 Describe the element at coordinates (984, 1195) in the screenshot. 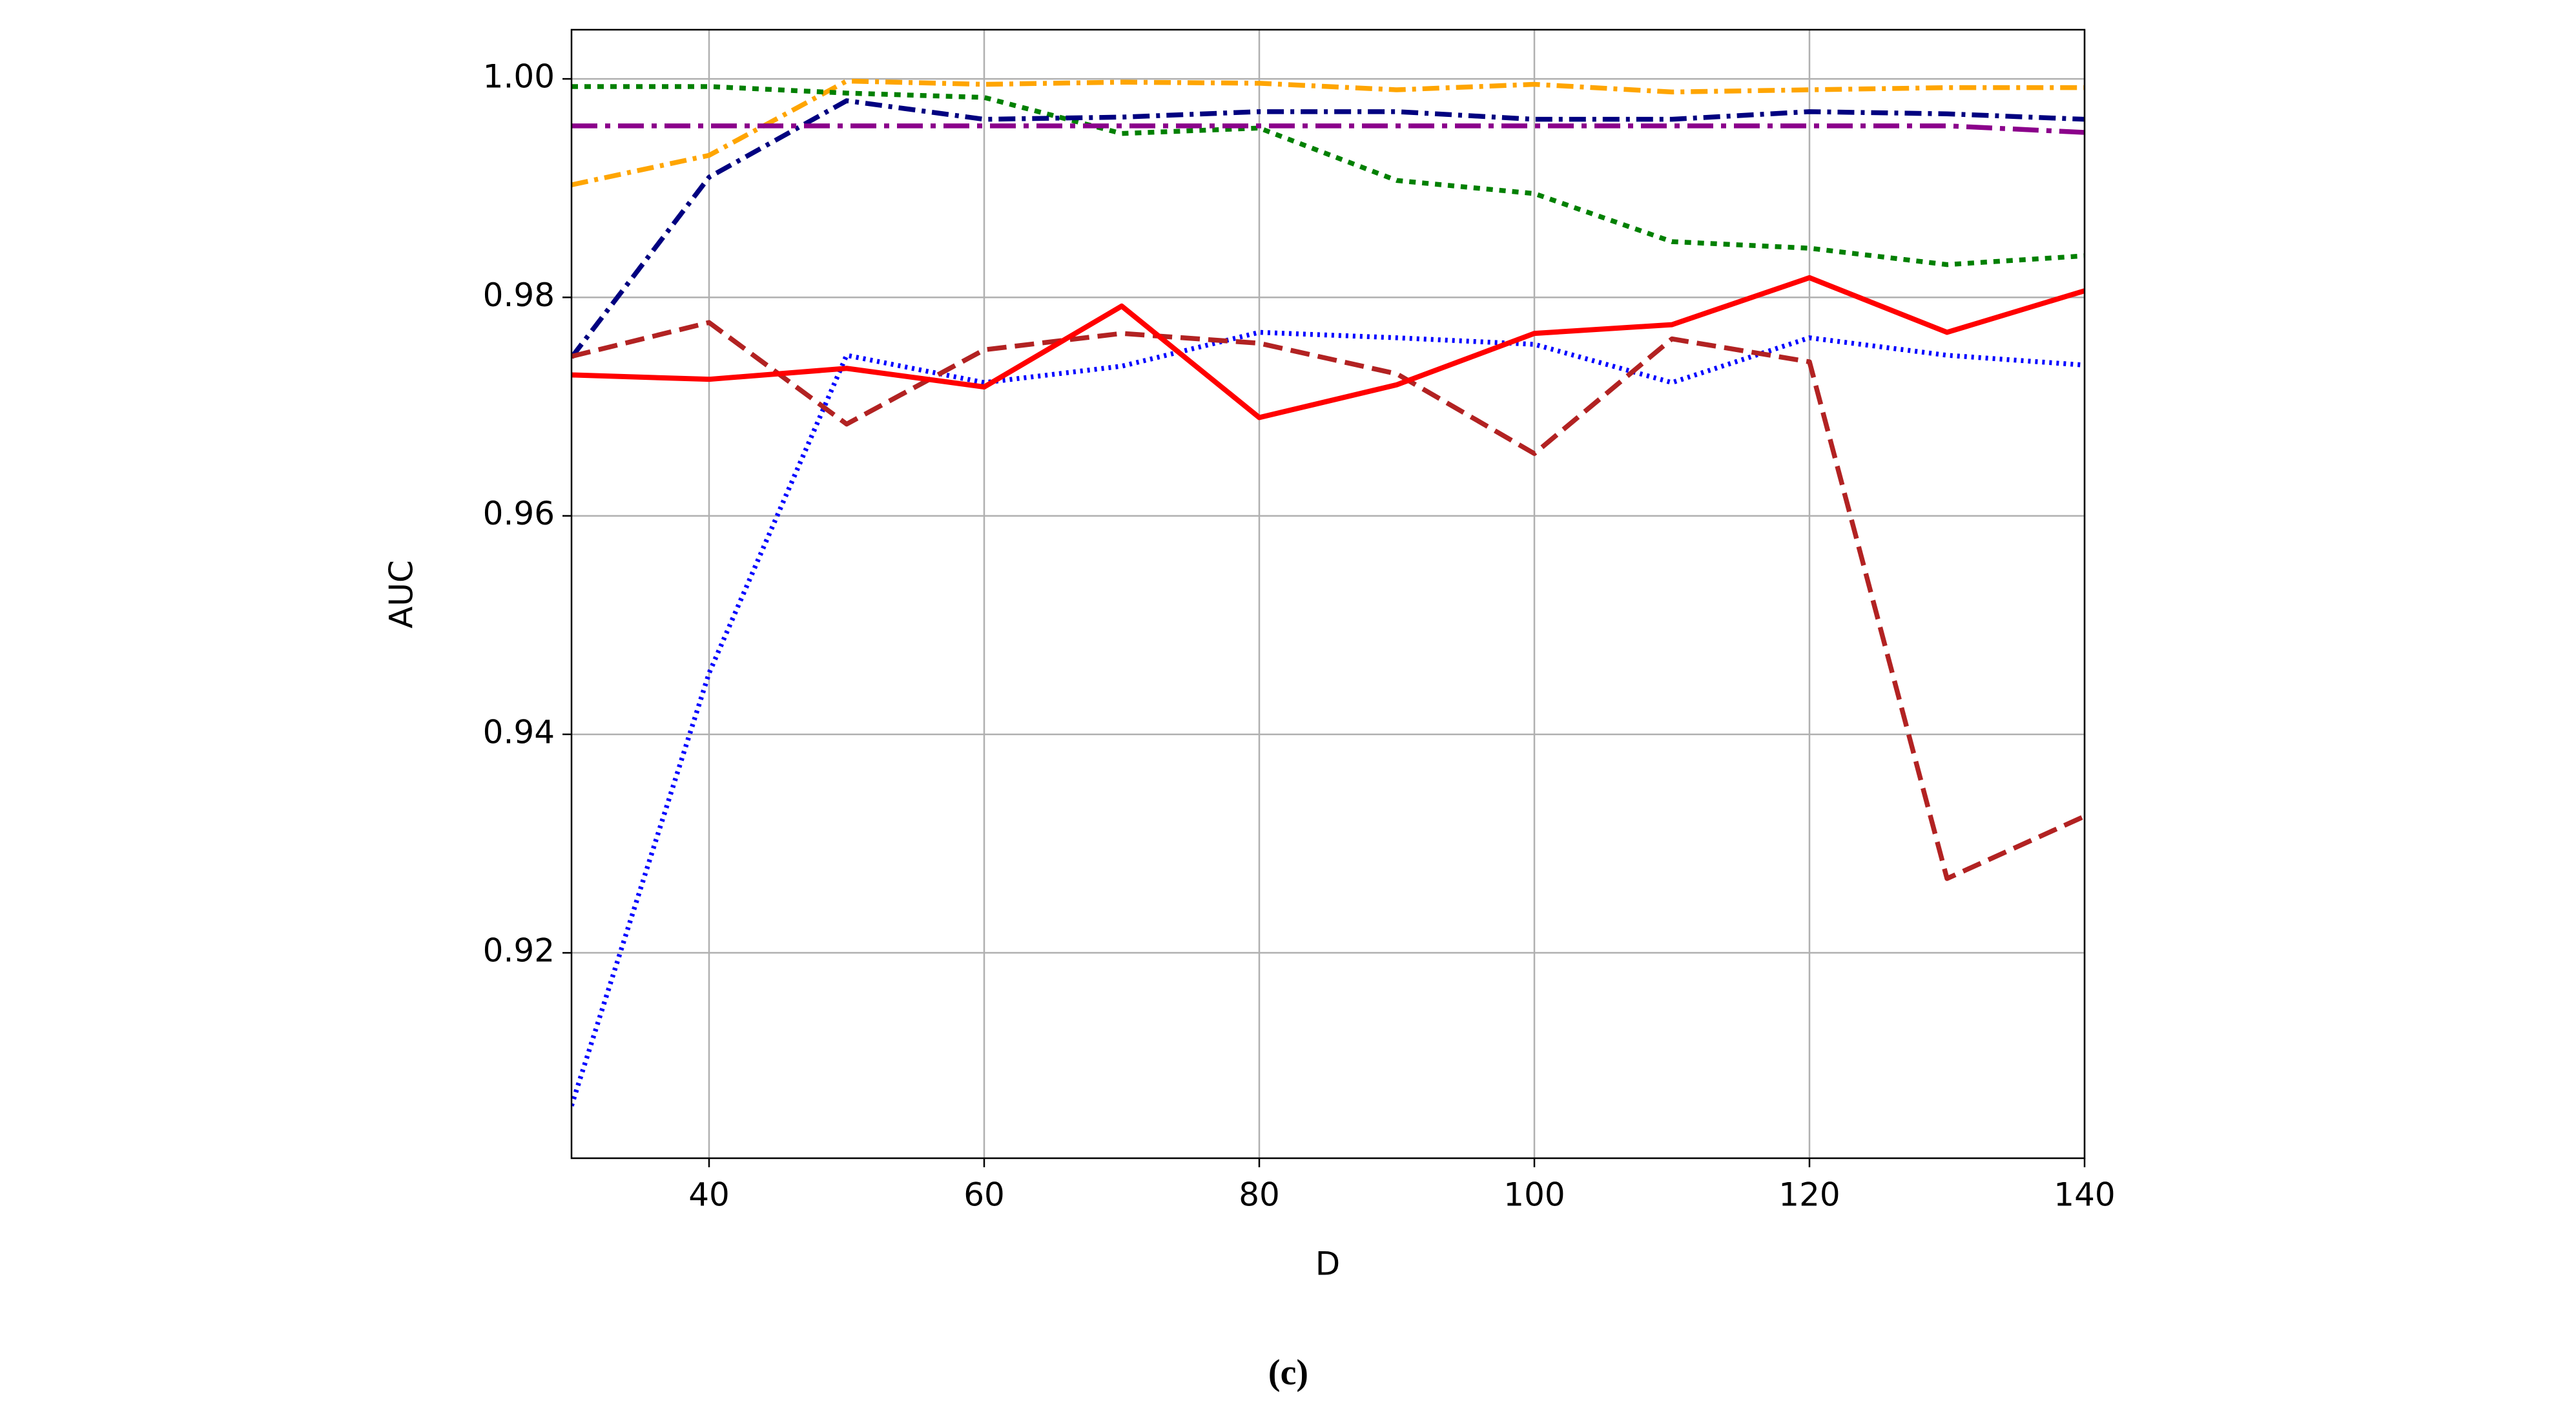

I see `x-tick-label: 60` at that location.